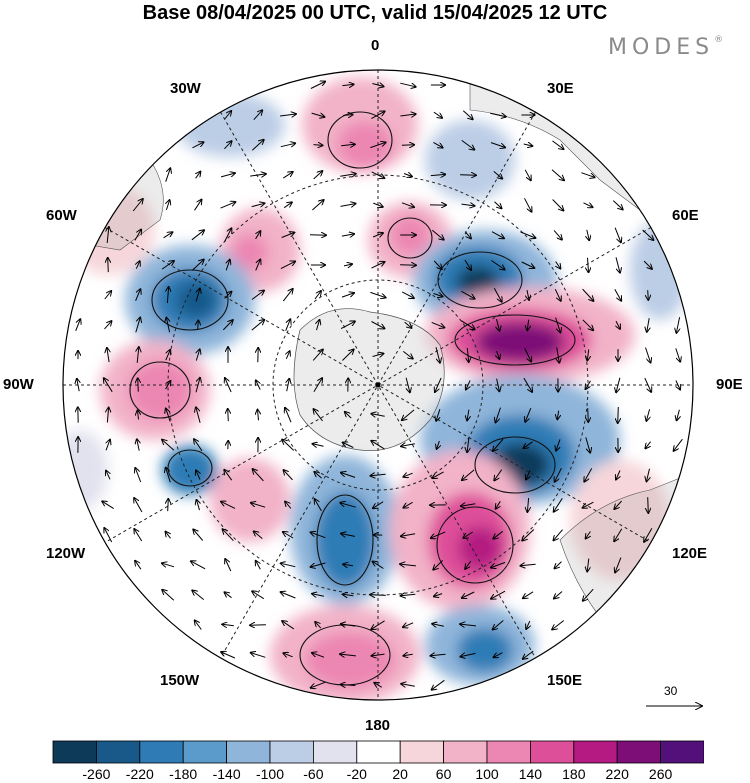 The width and height of the screenshot is (750, 783). I want to click on colorbar-tick-label: -100, so click(270, 774).